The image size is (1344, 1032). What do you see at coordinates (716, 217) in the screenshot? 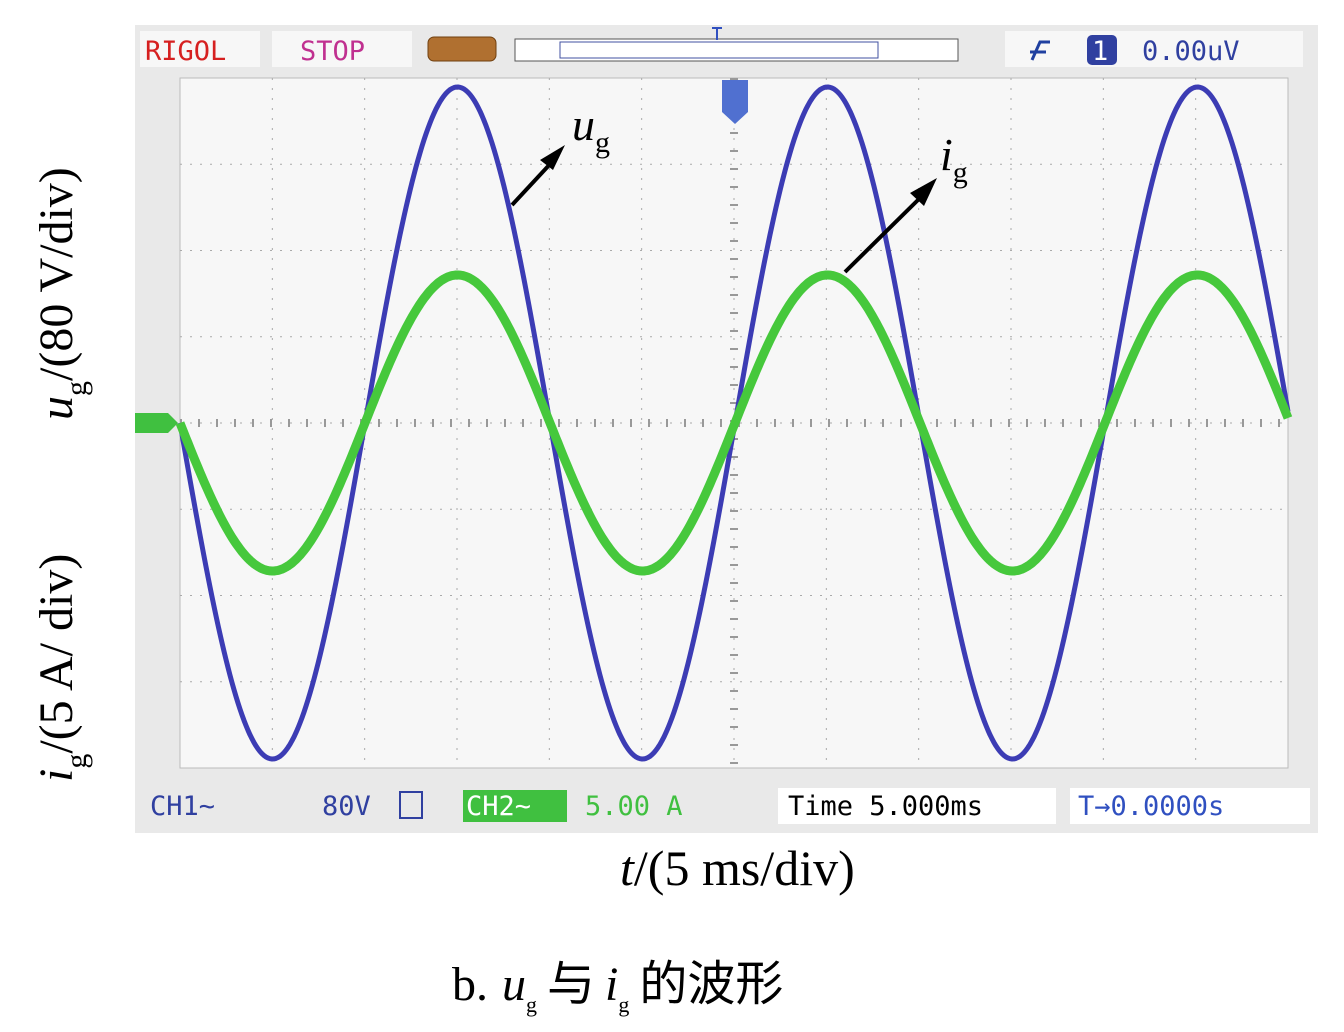
I see `annotation-arrows` at bounding box center [716, 217].